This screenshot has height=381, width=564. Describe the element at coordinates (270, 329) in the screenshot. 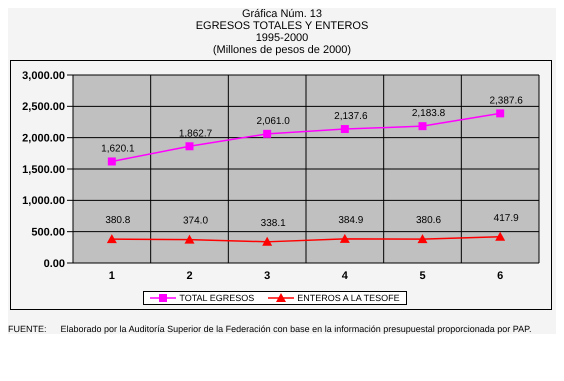

I see `text: FUENTE: Elaborado por la Auditoría Superior de la Federación con base en la información presupuestal proporcionada por PAP.` at that location.